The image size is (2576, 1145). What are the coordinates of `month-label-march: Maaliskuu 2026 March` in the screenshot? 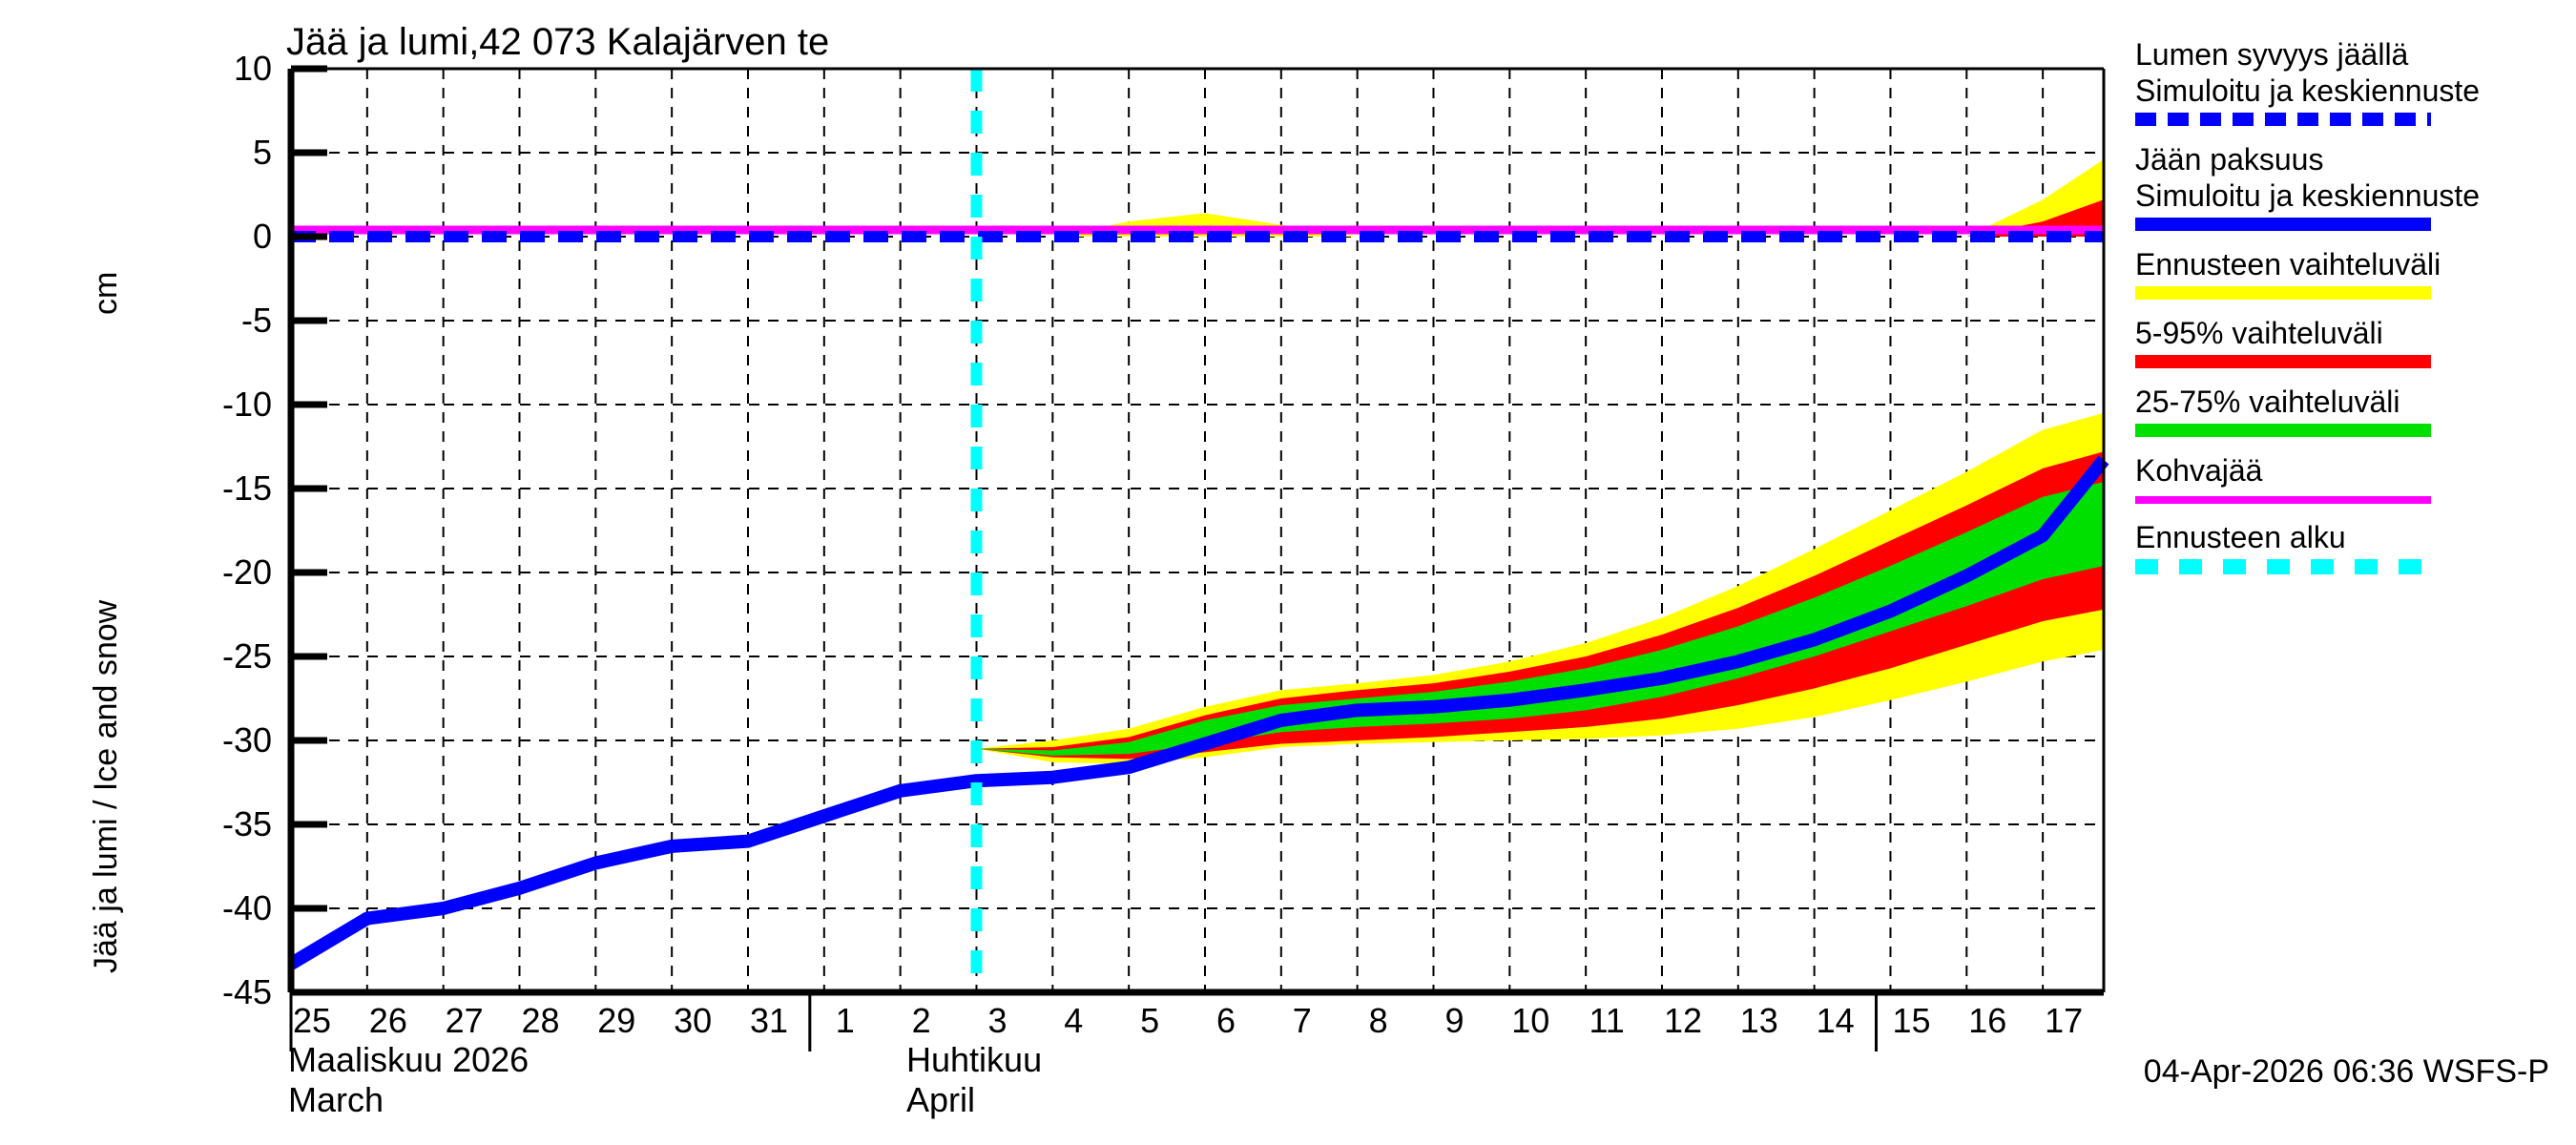 It's located at (408, 1080).